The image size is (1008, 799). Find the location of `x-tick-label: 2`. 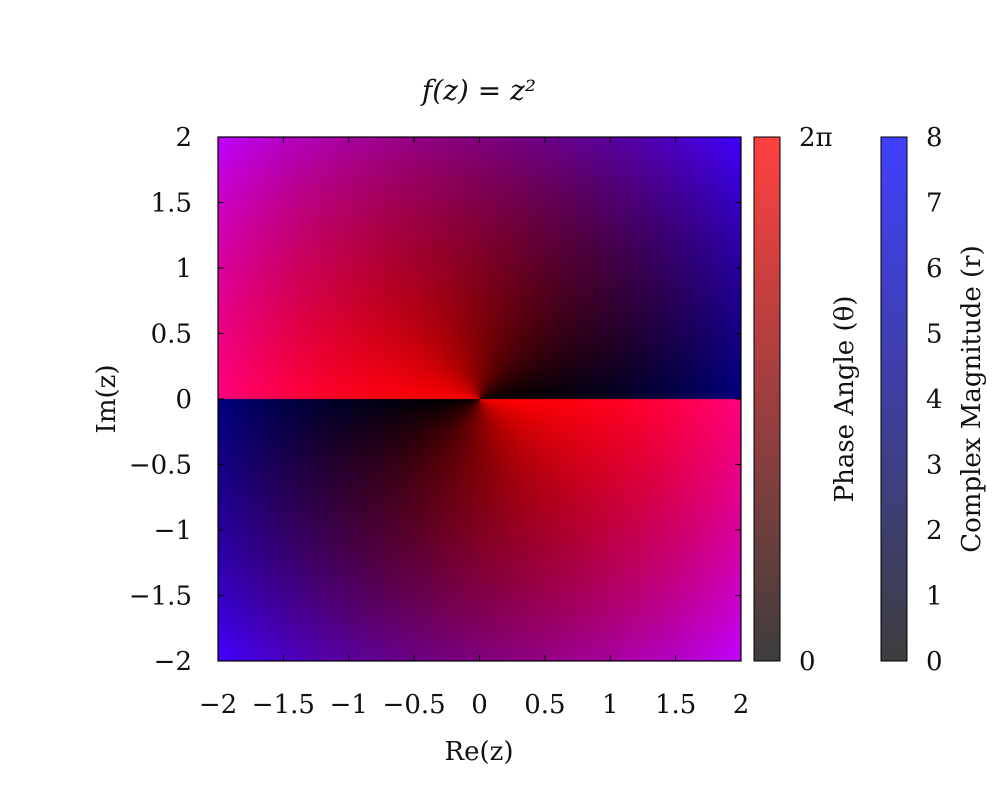

x-tick-label: 2 is located at coordinates (741, 705).